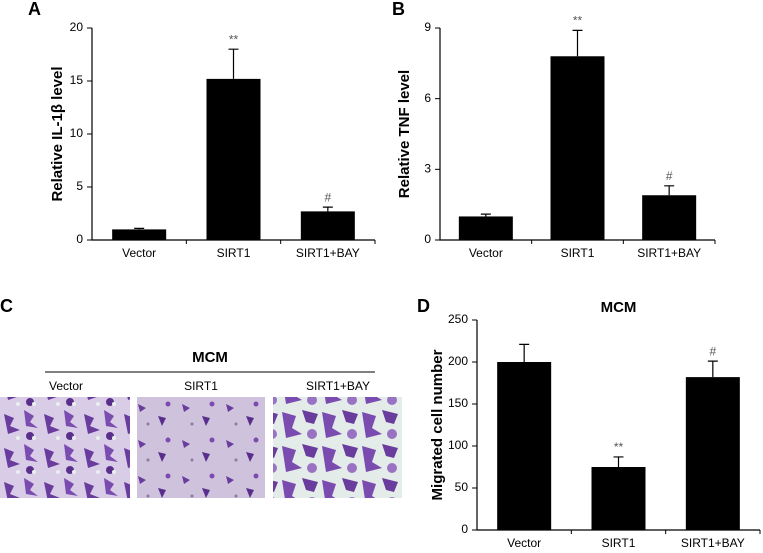  I want to click on y-tick-label: 50, so click(462, 487).